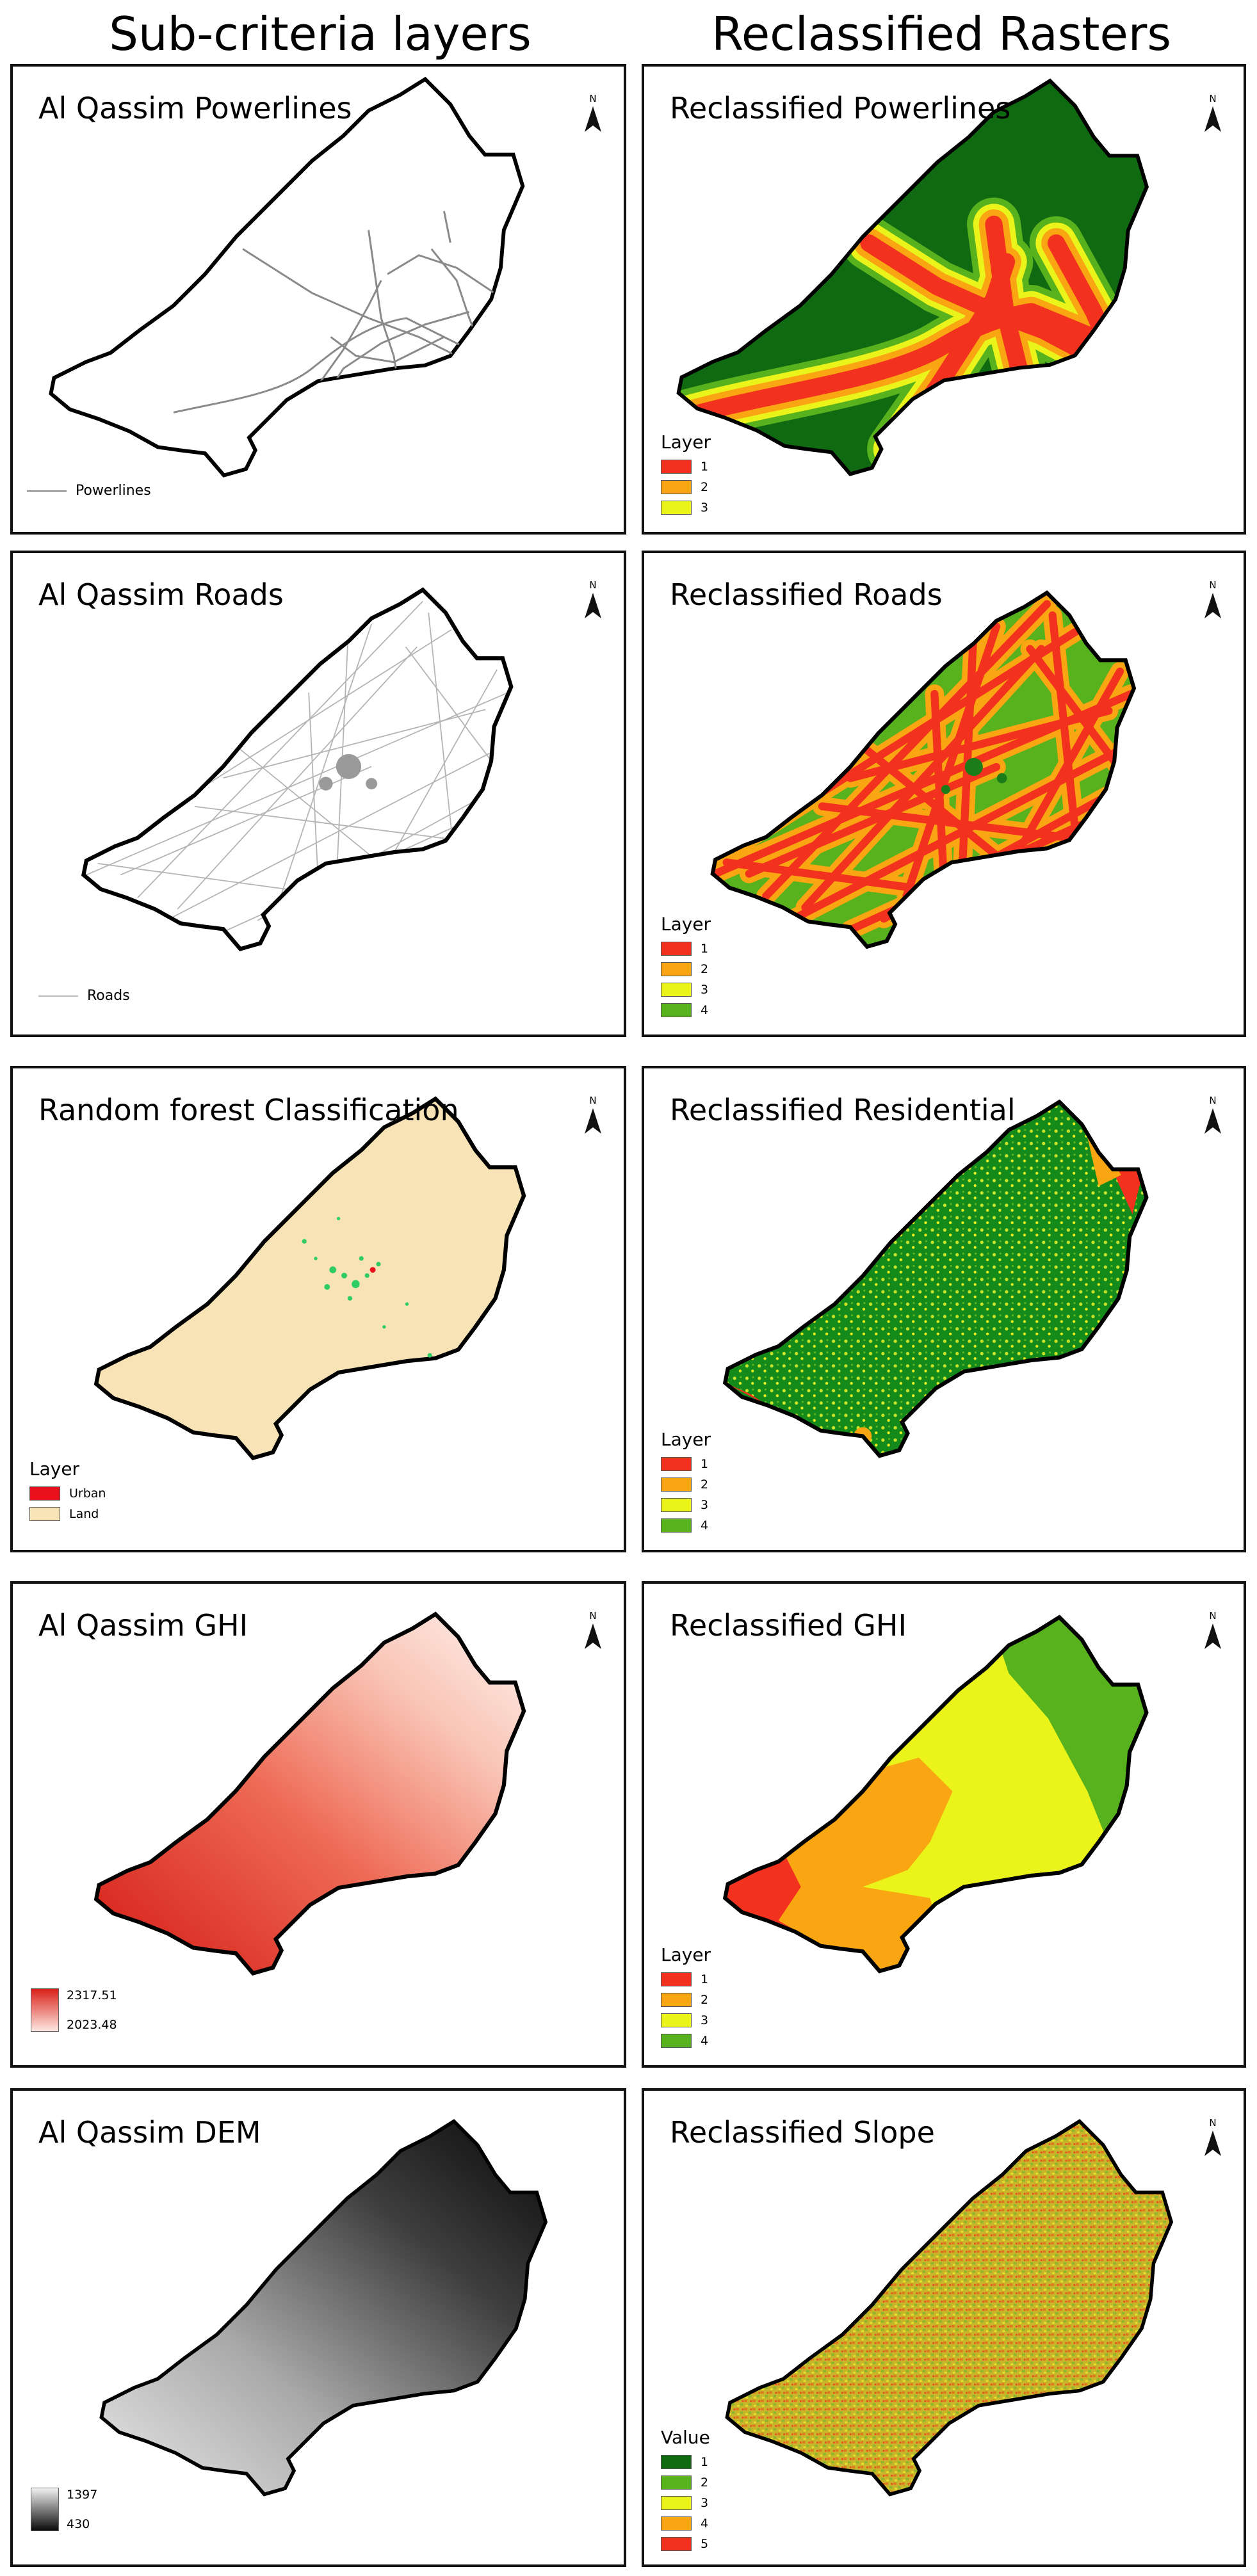 This screenshot has width=1257, height=2576. Describe the element at coordinates (807, 594) in the screenshot. I see `panel-title: Reclassified Roads` at that location.